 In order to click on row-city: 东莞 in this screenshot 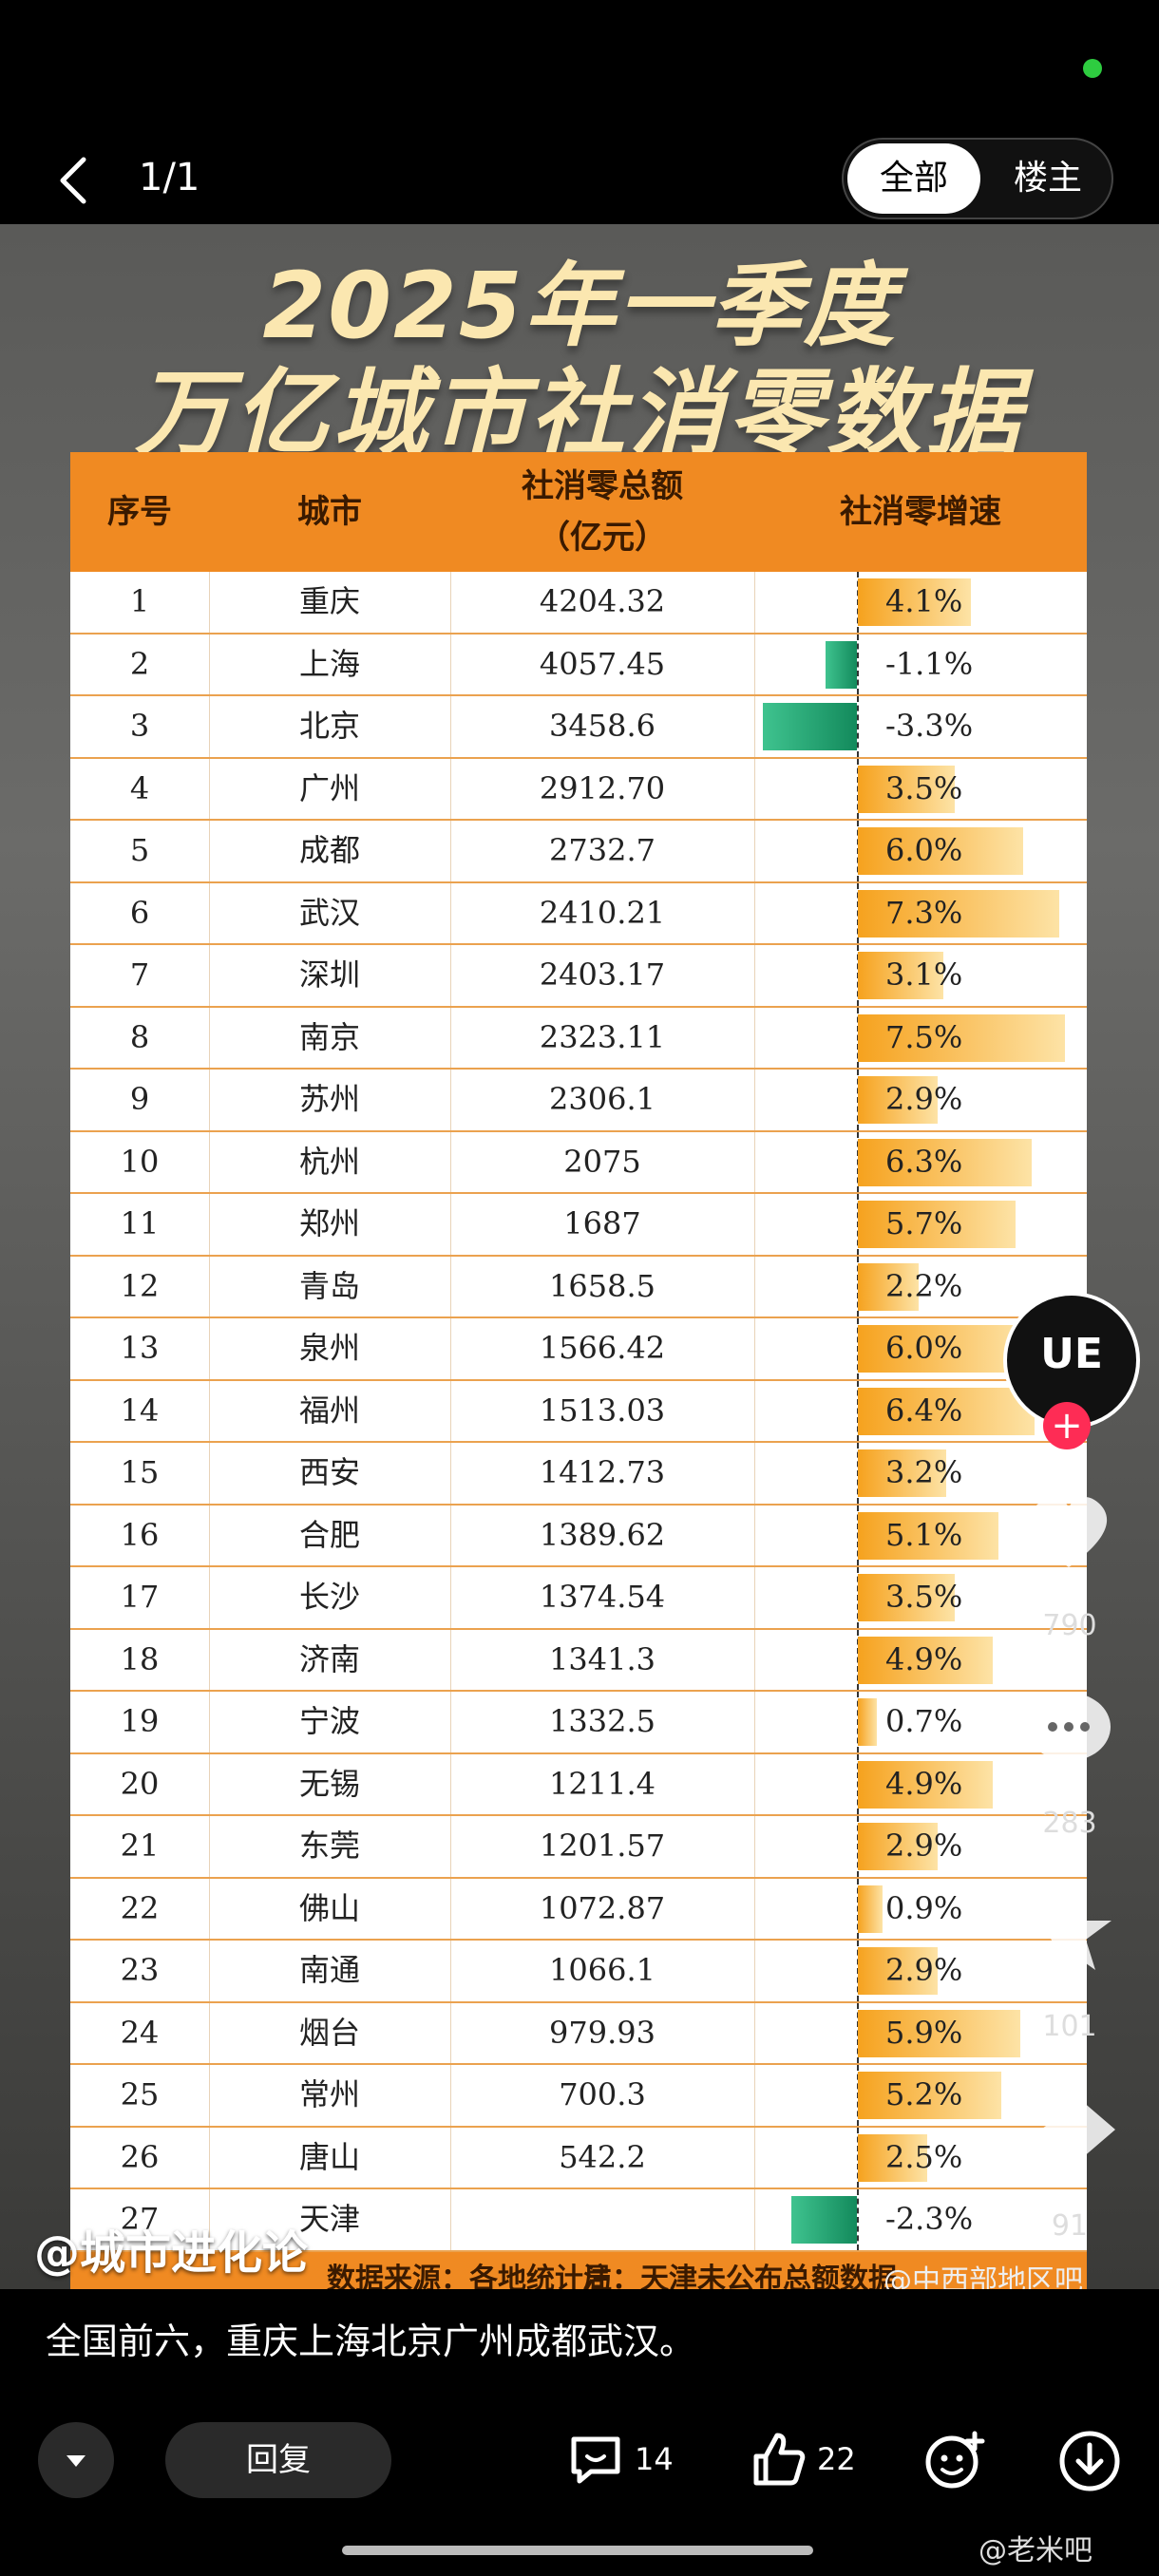, I will do `click(330, 1846)`.